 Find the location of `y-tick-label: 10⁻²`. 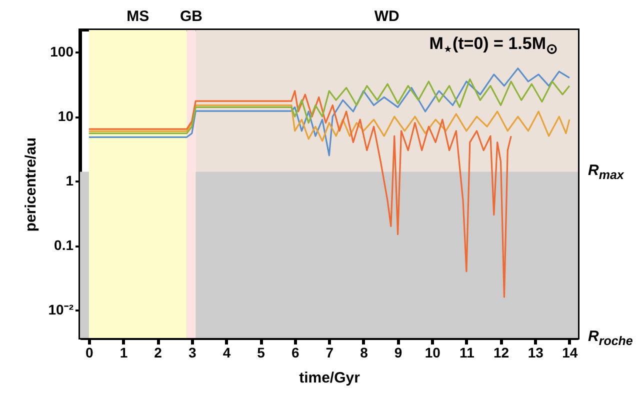

y-tick-label: 10⁻² is located at coordinates (61, 310).